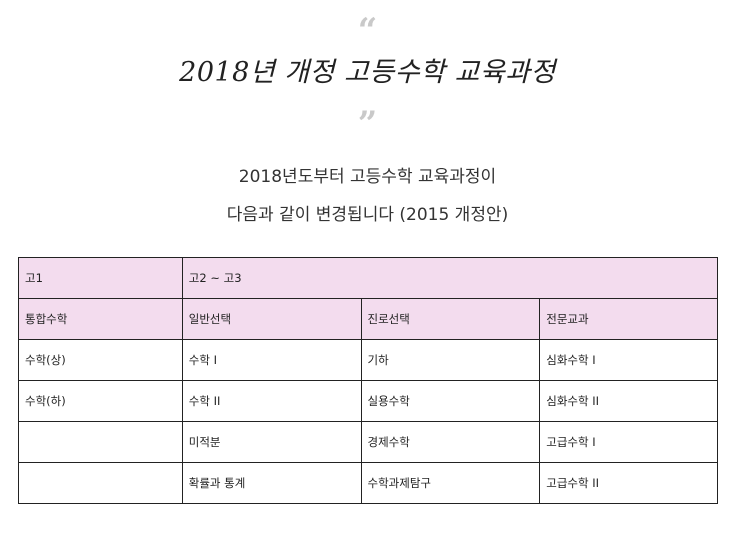 The image size is (755, 539). What do you see at coordinates (100, 319) in the screenshot?
I see `category-cell: 통합수학` at bounding box center [100, 319].